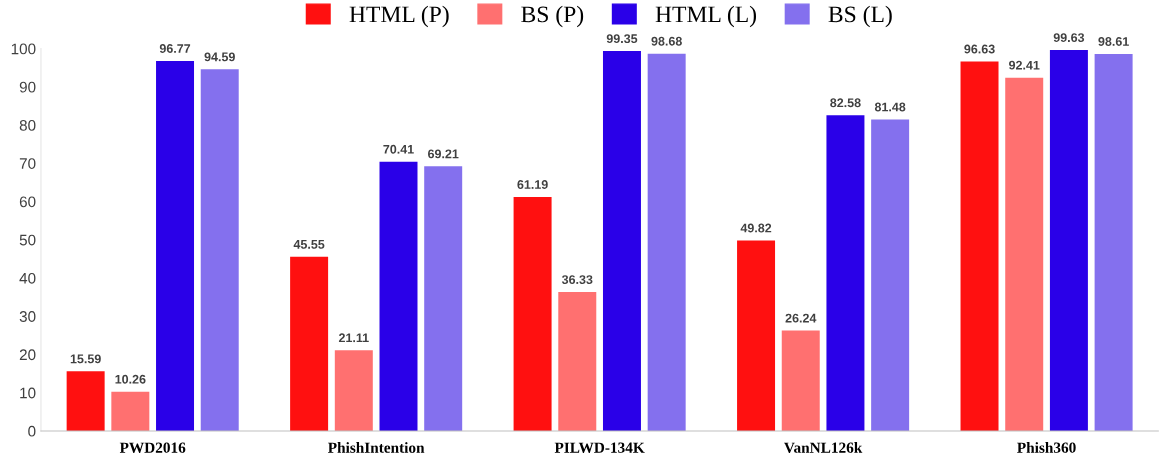  Describe the element at coordinates (801, 318) in the screenshot. I see `data-label: 26.24` at that location.